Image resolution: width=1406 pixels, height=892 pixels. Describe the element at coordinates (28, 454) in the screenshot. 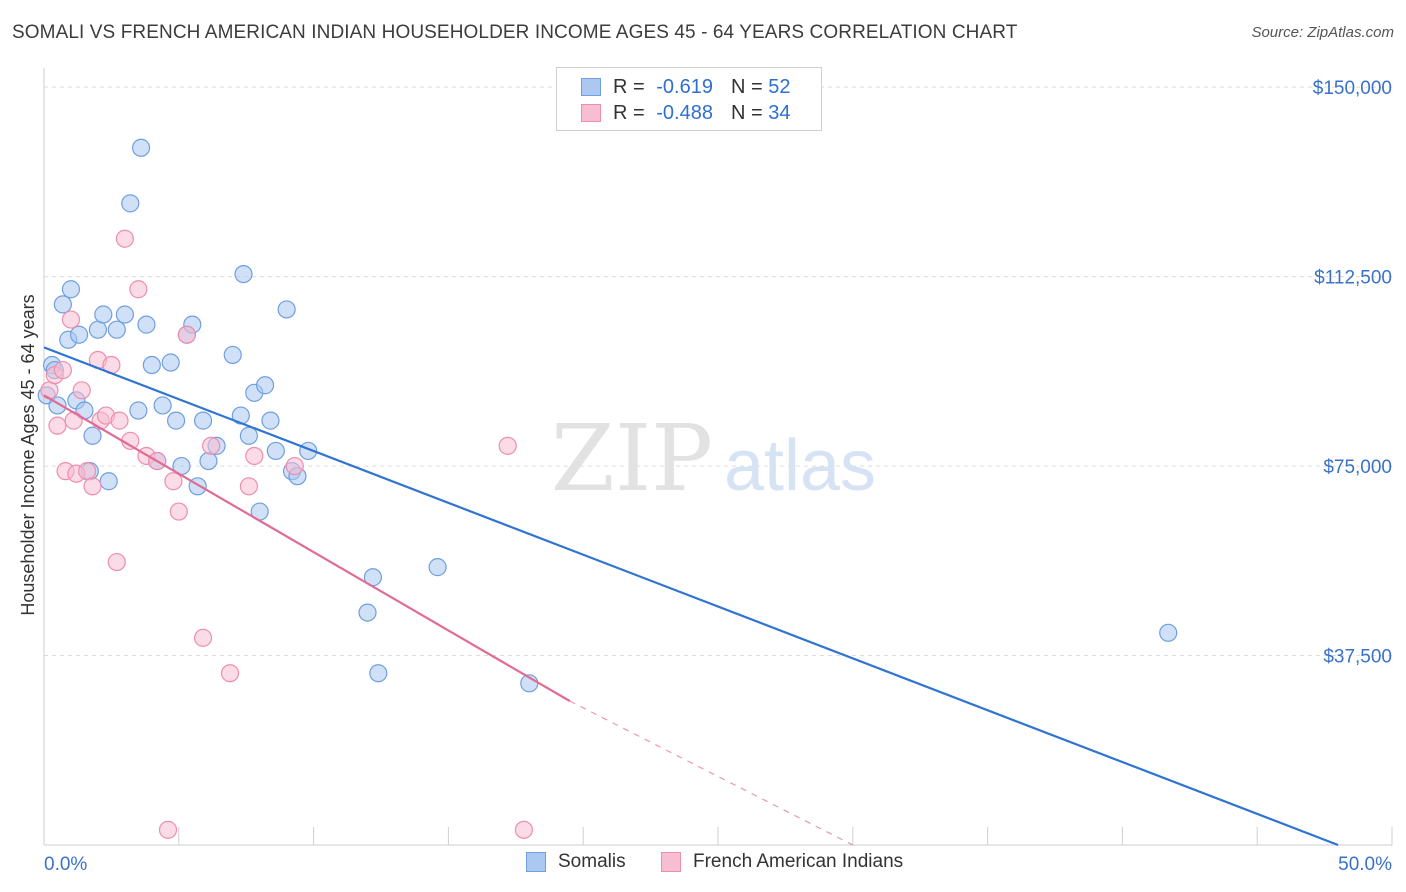

I see `y-axis-label: Householder Income Ages 45 - 64 years` at that location.